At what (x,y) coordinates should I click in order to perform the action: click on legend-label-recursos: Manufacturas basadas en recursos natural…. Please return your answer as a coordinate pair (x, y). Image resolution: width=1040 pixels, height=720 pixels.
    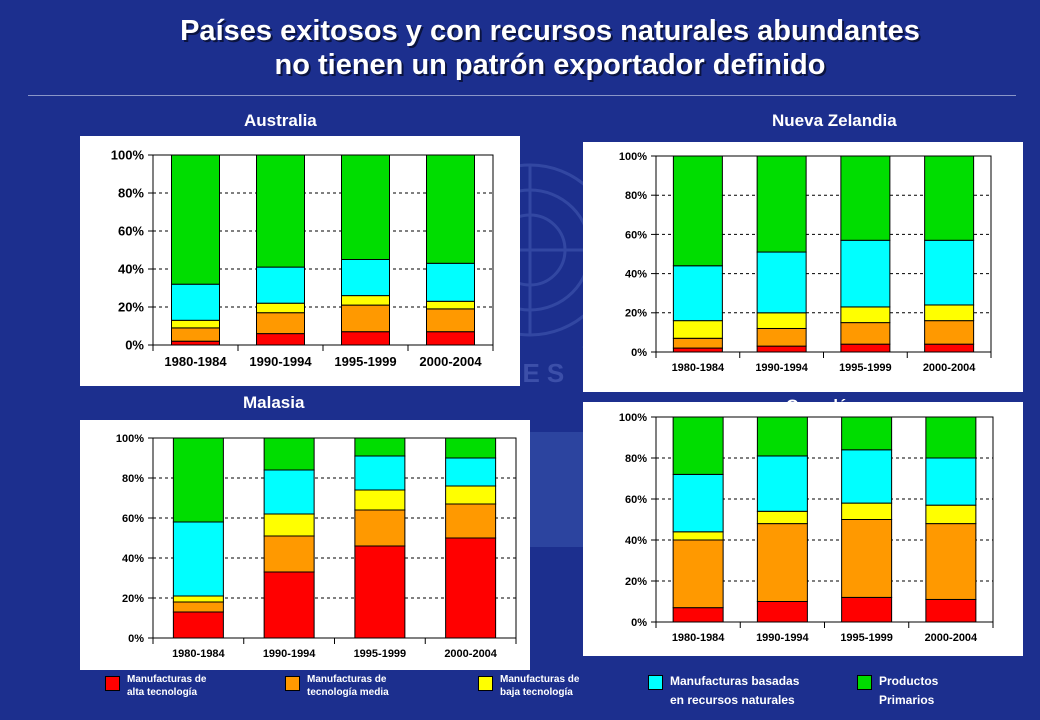
    Looking at the image, I should click on (735, 690).